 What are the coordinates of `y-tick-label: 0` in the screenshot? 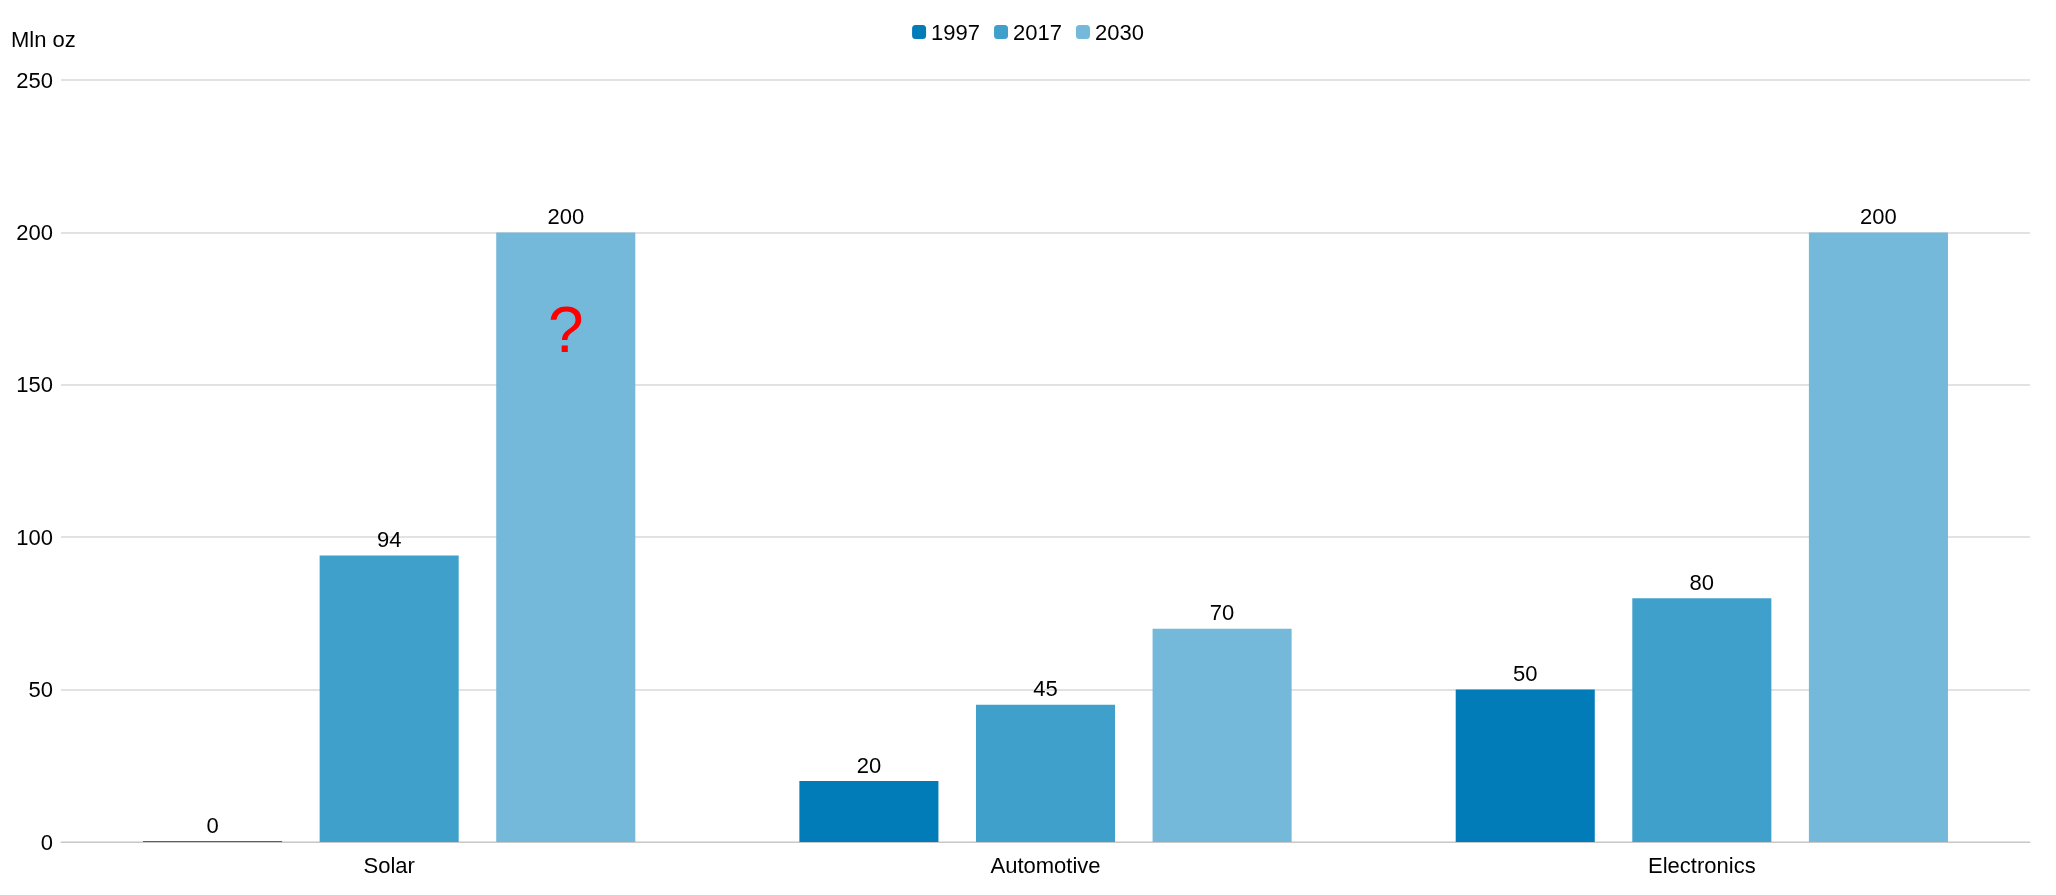 It's located at (46, 842).